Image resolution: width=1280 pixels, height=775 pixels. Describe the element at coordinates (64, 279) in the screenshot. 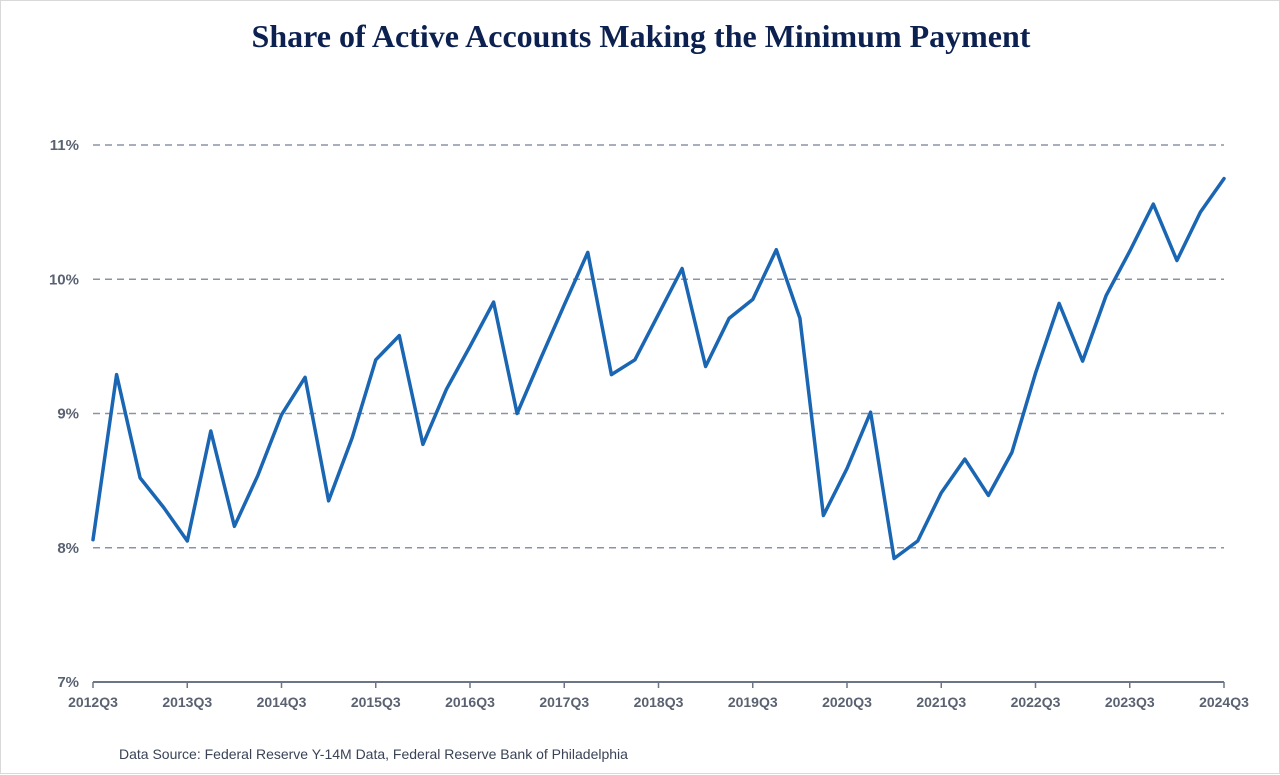

I see `y-tick-label: 10%` at that location.